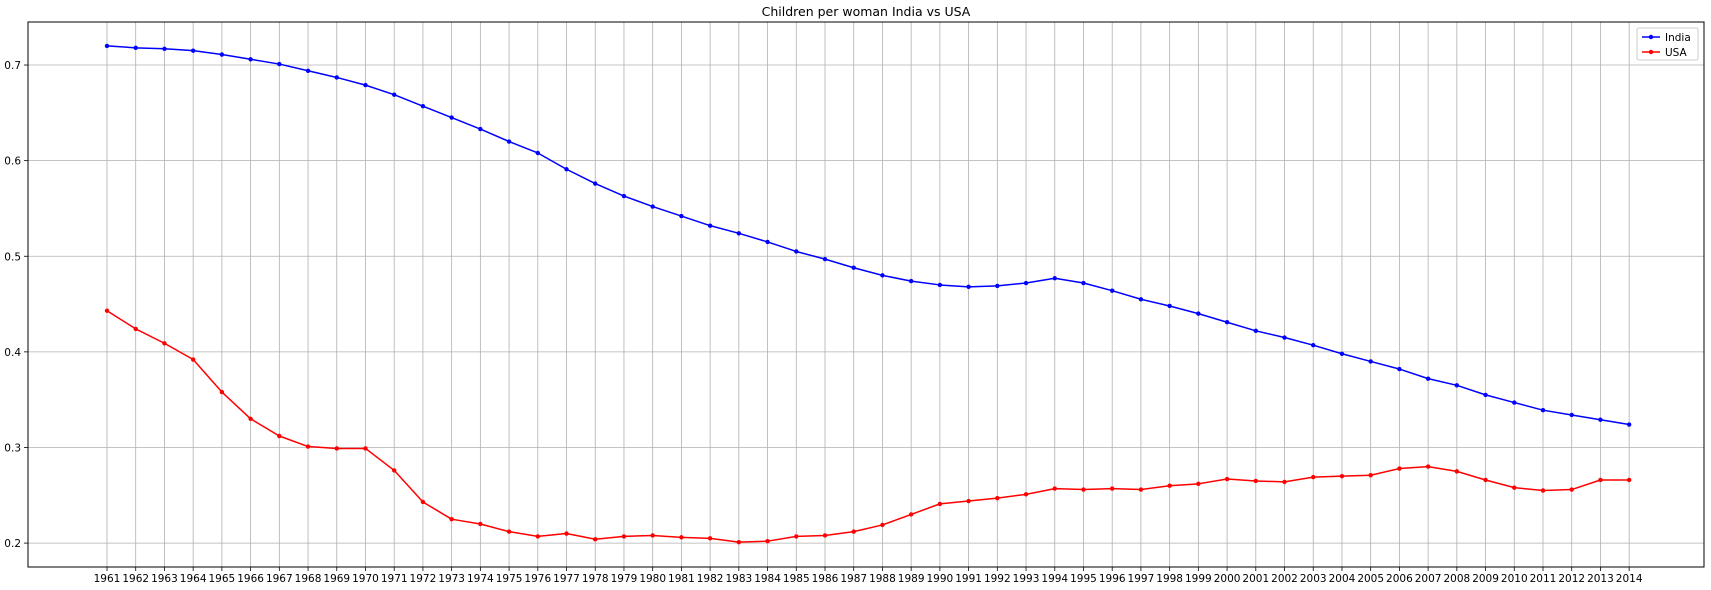  I want to click on chart-title: Children per woman India vs USA, so click(866, 11).